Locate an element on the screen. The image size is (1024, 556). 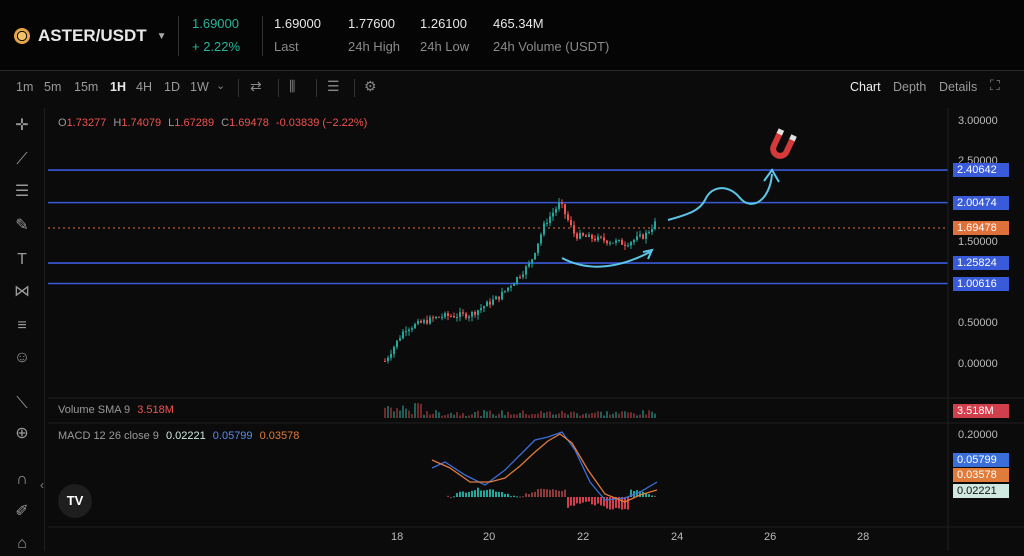
measure-icon: ≡ is located at coordinates (22, 325).